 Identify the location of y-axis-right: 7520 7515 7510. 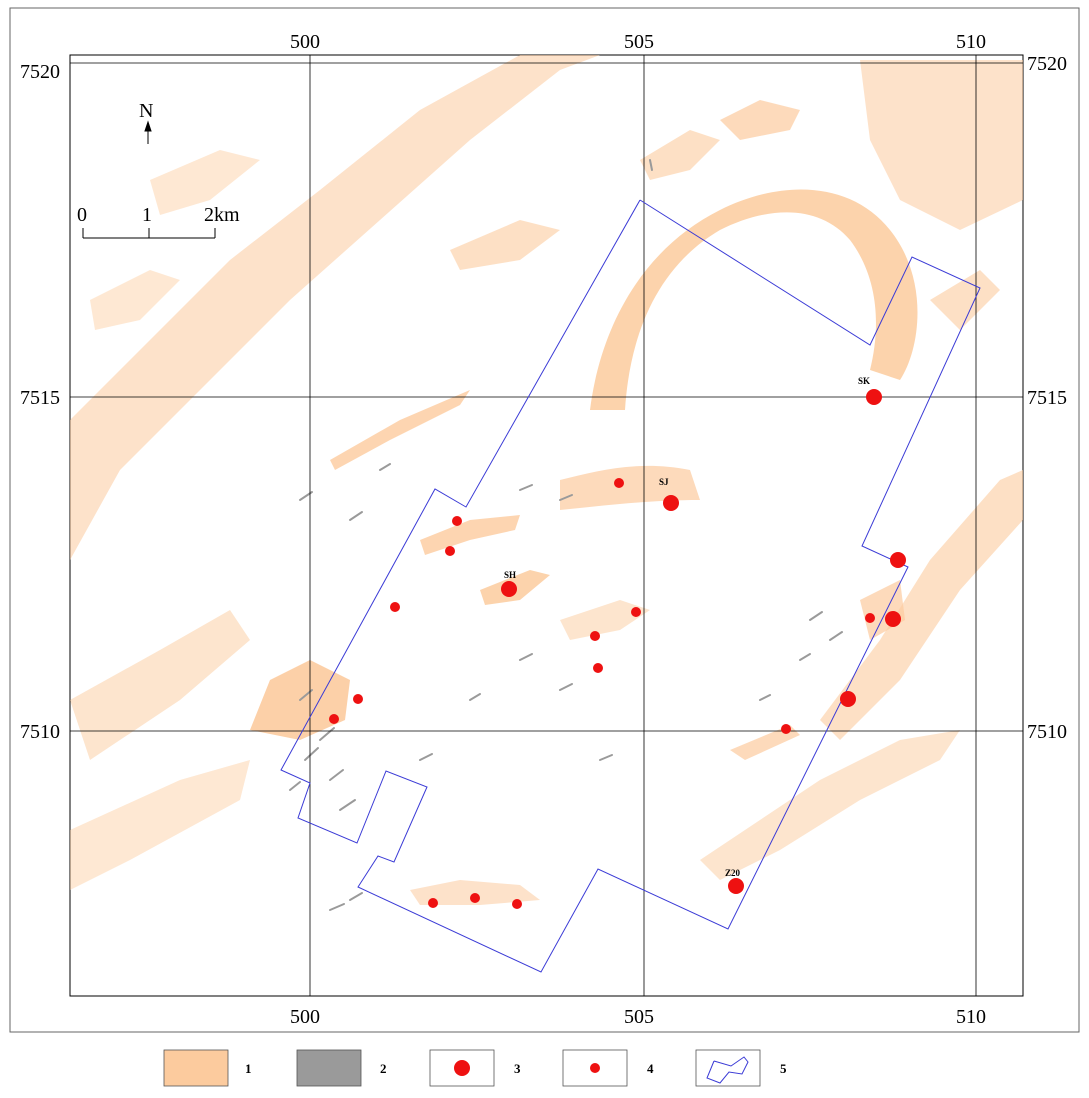
(1047, 398).